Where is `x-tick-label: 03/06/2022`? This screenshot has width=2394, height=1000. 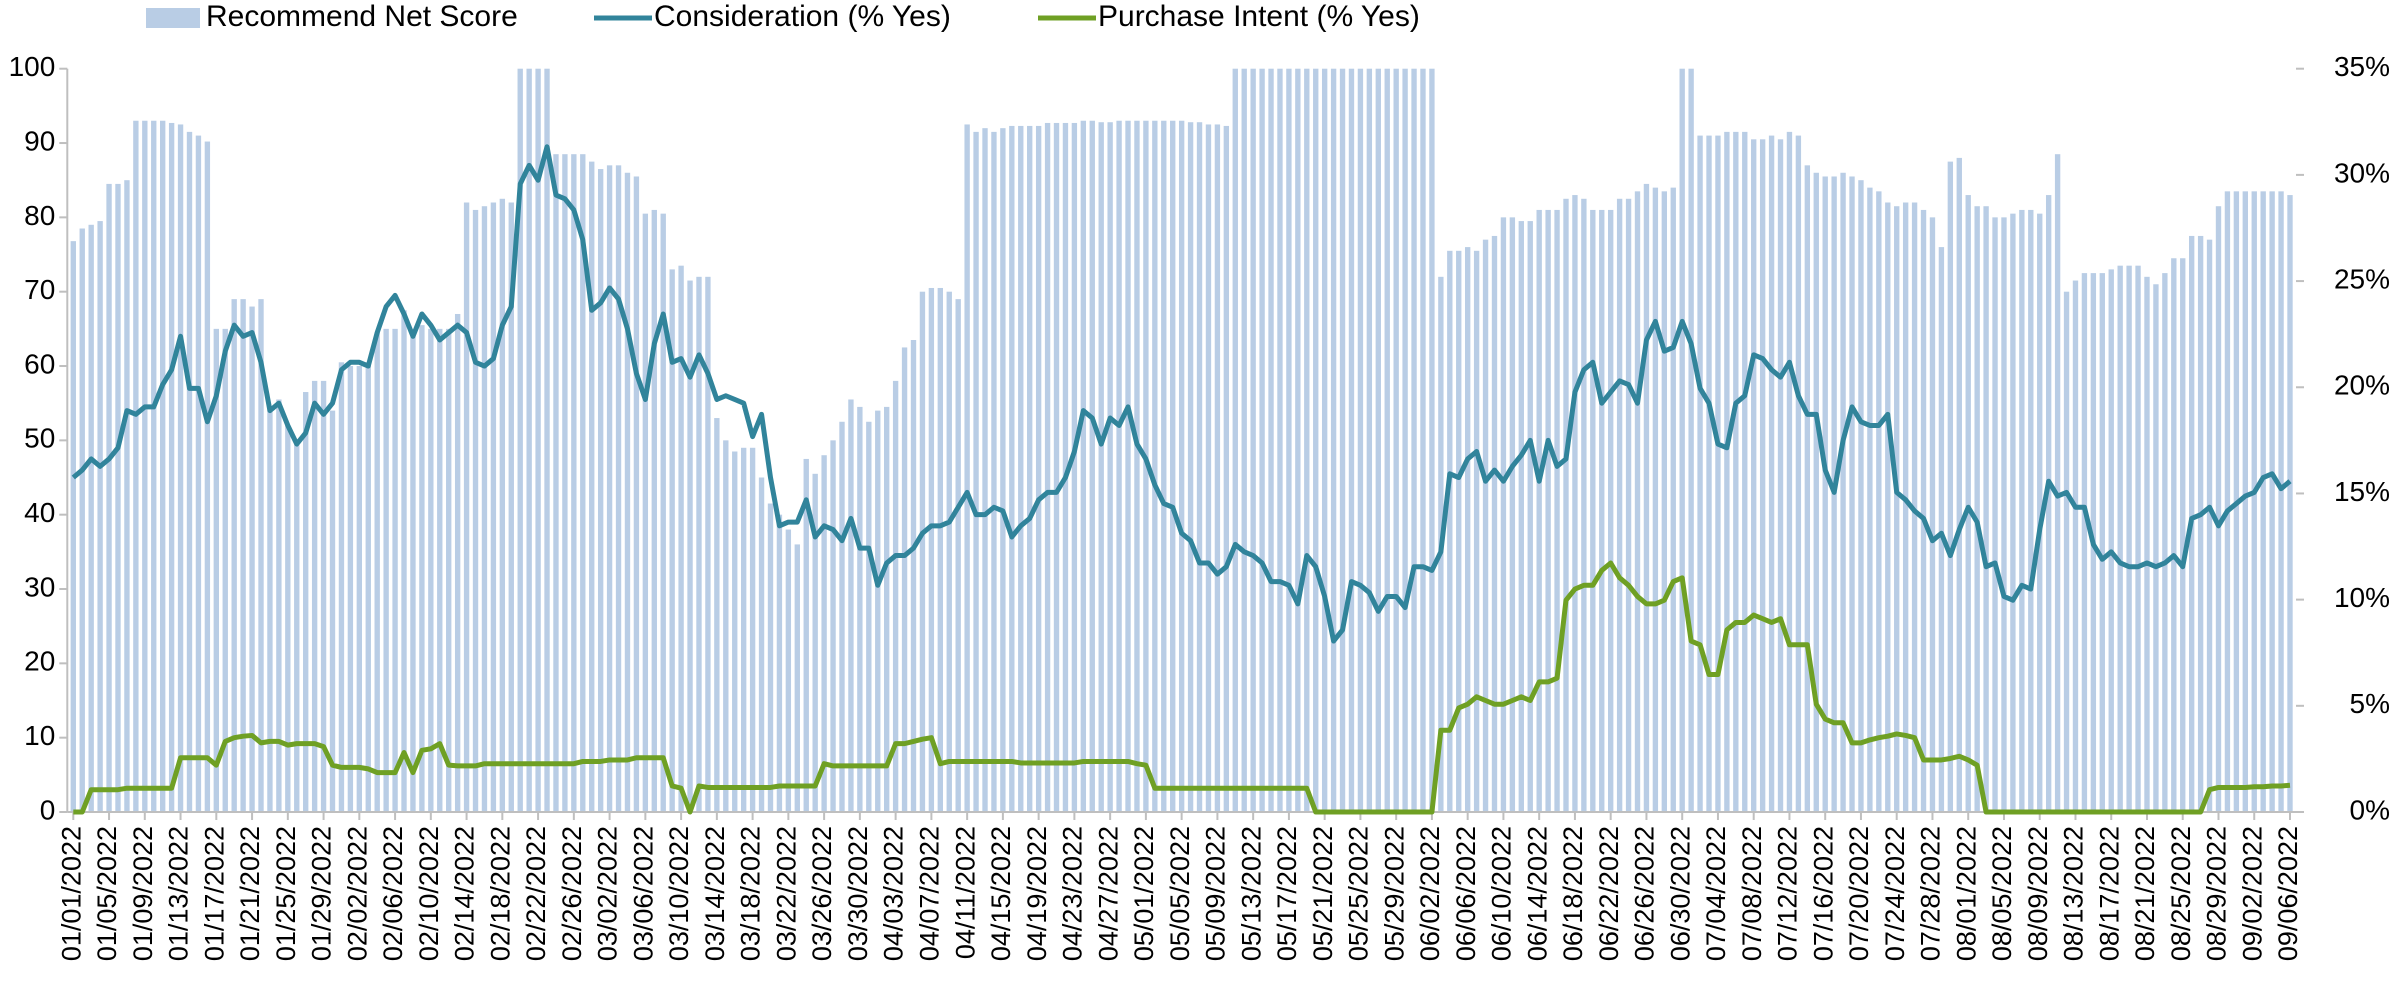 x-tick-label: 03/06/2022 is located at coordinates (643, 893).